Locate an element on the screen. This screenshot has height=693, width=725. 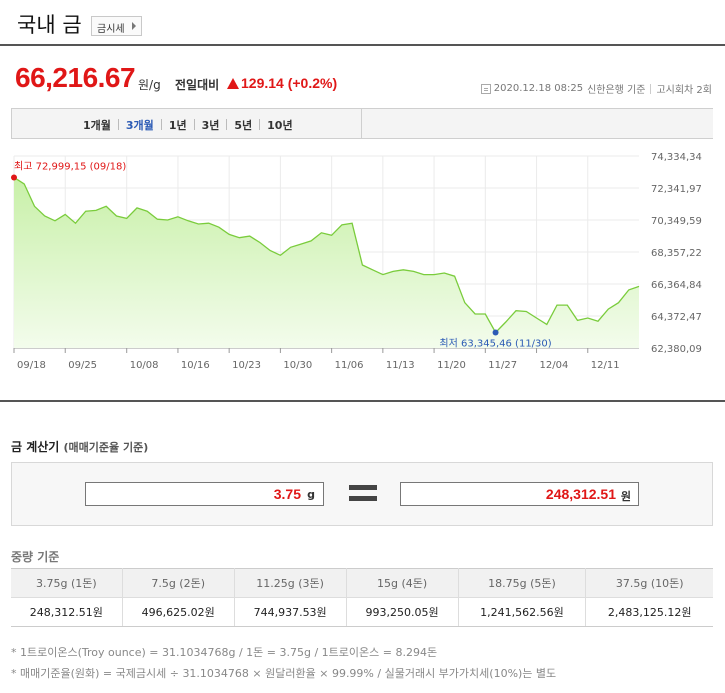
y-tick-label: 68,357,22 is located at coordinates (676, 253).